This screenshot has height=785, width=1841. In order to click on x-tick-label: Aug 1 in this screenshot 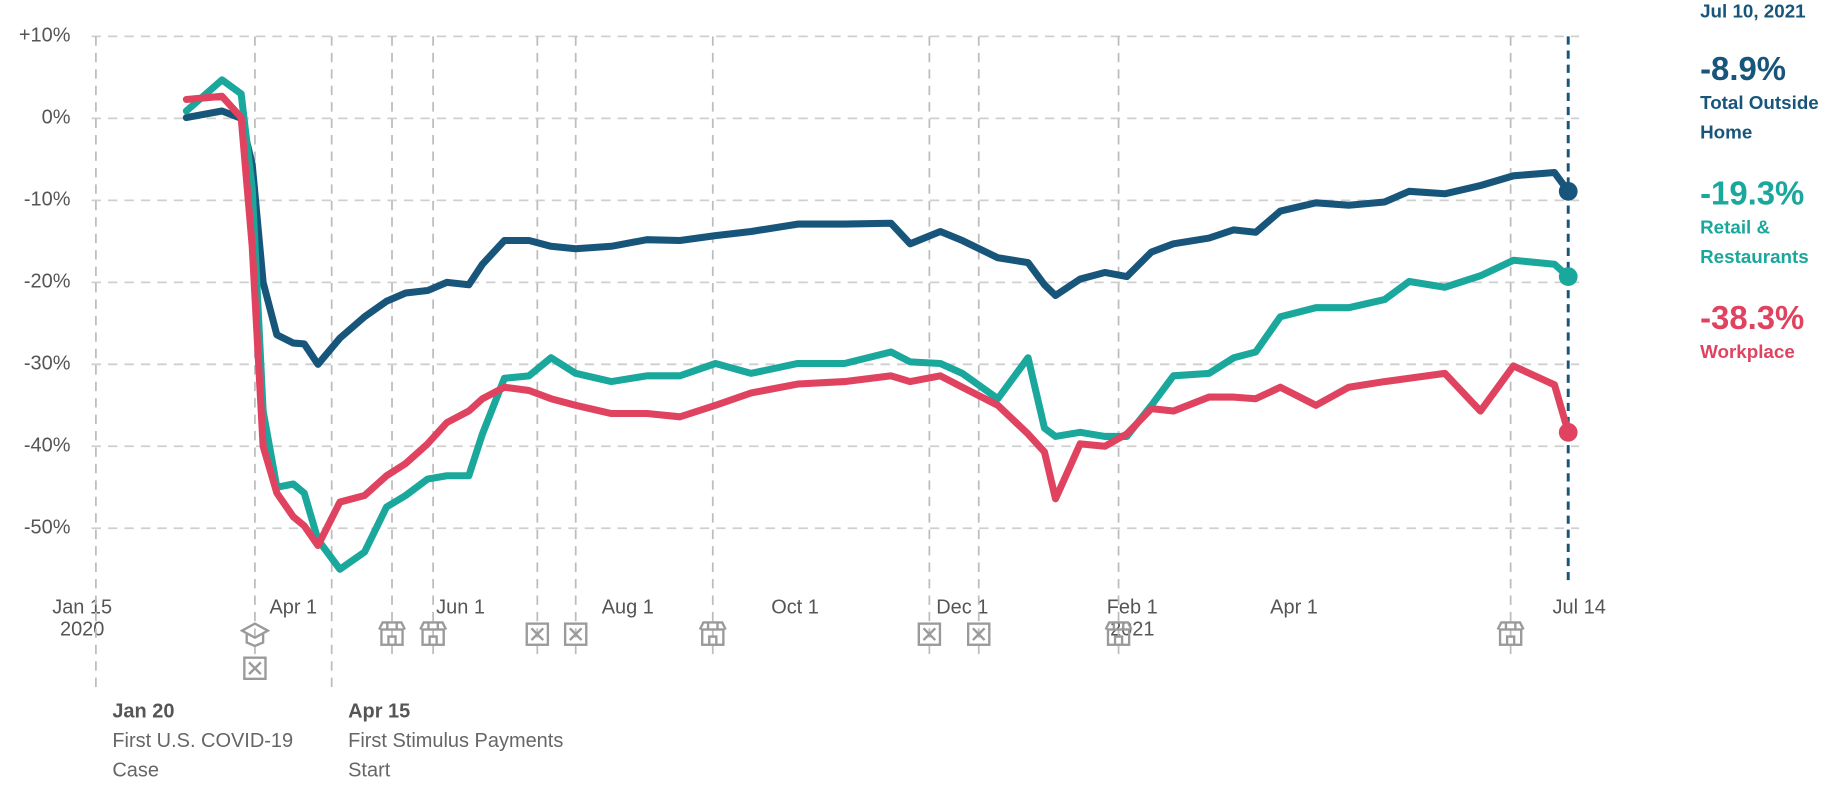, I will do `click(628, 608)`.